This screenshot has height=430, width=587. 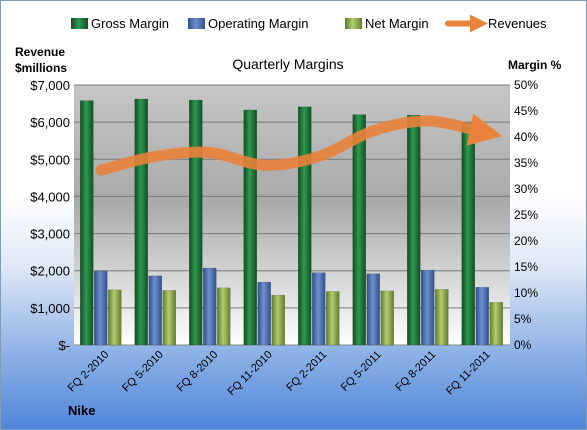 I want to click on right-axis-ticks: 0% 5% 10% 15% 20% 25% 30% 35% 40% 45% 50%, so click(x=526, y=215).